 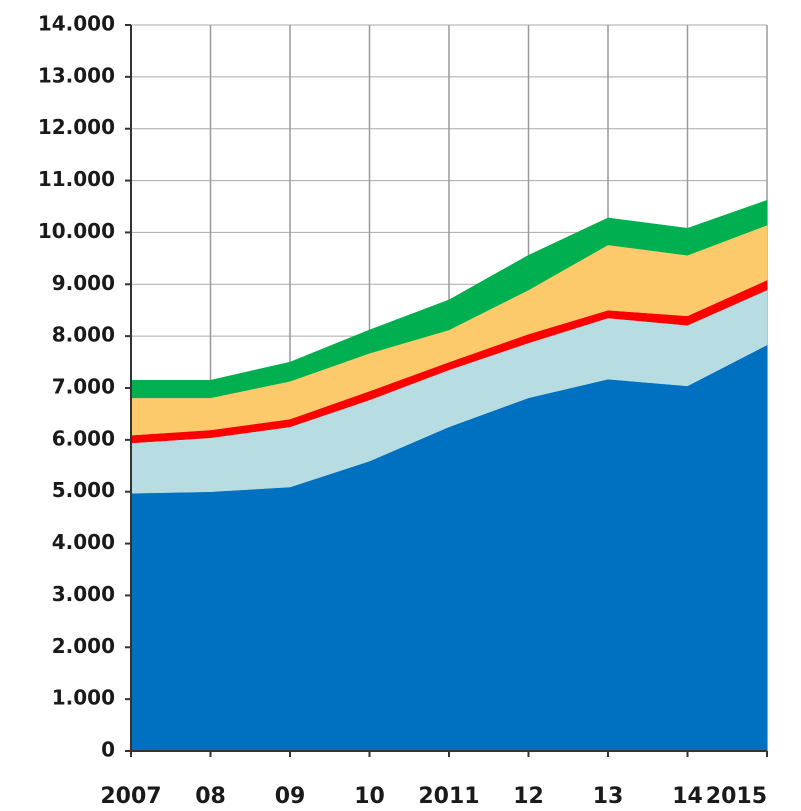 What do you see at coordinates (83, 283) in the screenshot?
I see `y-tick-label: 9.000` at bounding box center [83, 283].